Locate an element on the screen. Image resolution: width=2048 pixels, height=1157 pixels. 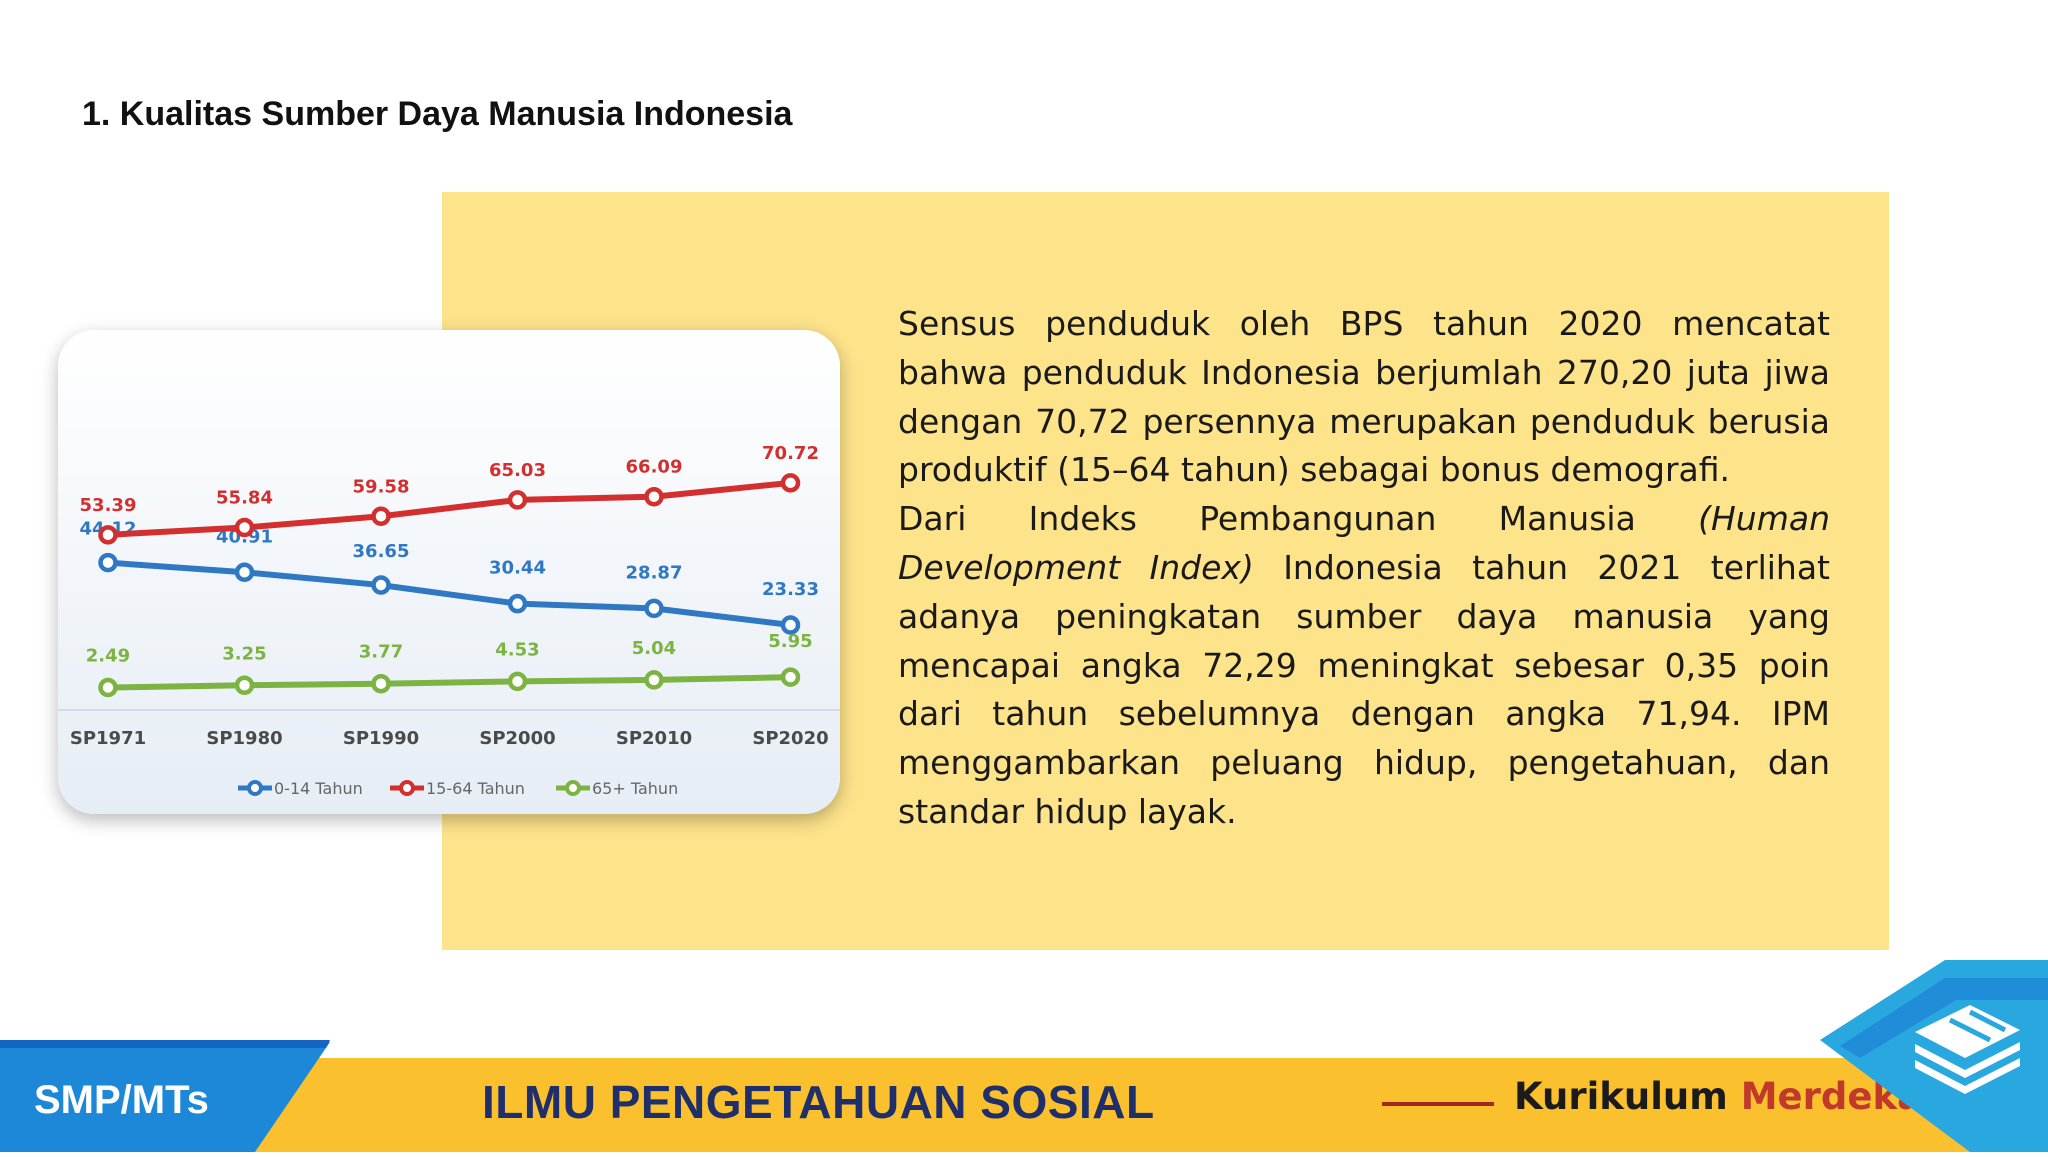
legend-label: 0-14 Tahun is located at coordinates (318, 788).